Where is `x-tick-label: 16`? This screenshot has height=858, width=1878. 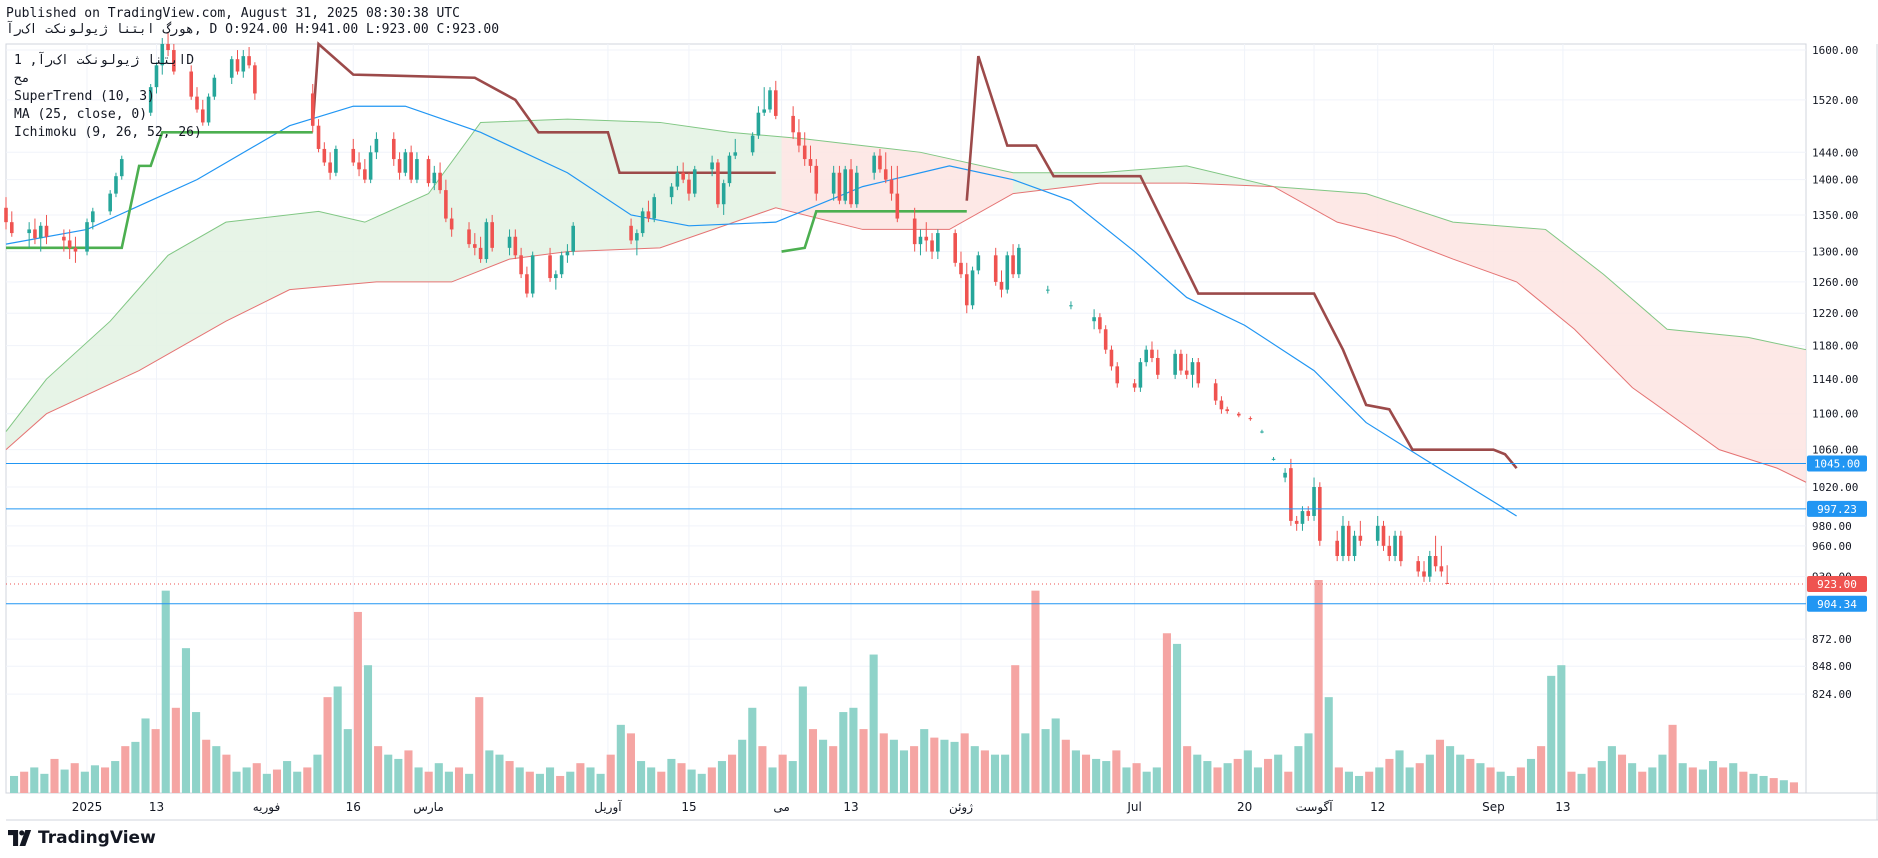
x-tick-label: 16 is located at coordinates (353, 807).